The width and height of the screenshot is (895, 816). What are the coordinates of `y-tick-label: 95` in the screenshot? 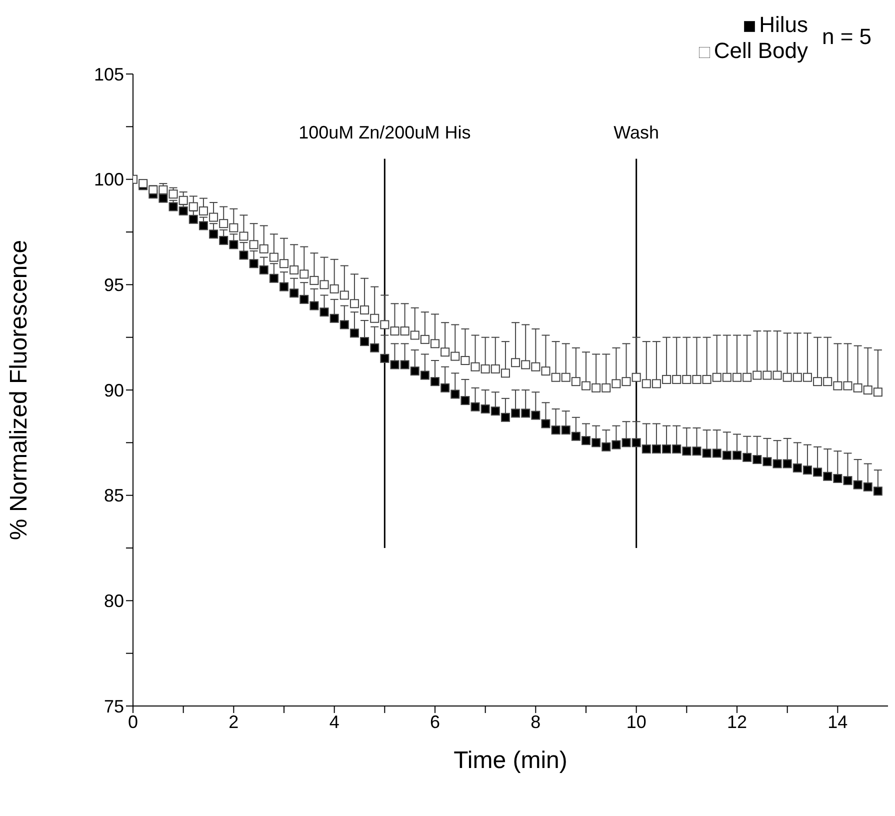 It's located at (114, 285).